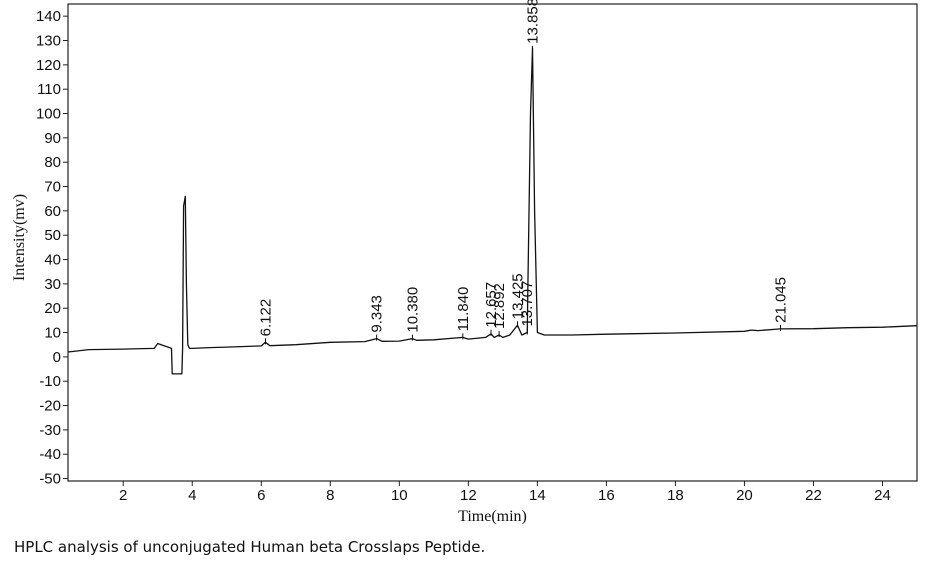  Describe the element at coordinates (50, 479) in the screenshot. I see `y-tick-label: -50` at that location.